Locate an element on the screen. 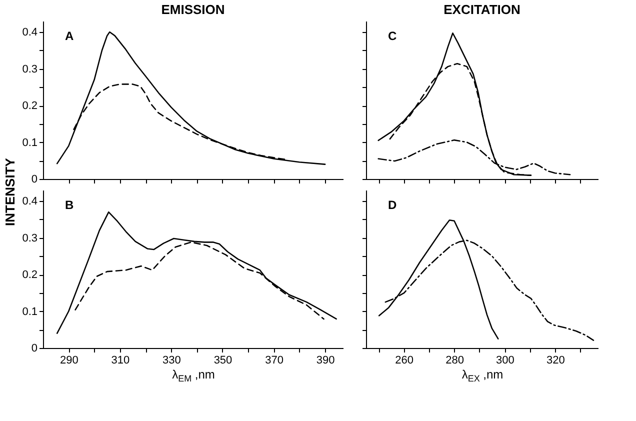  x-tick-label: 280 is located at coordinates (455, 360).